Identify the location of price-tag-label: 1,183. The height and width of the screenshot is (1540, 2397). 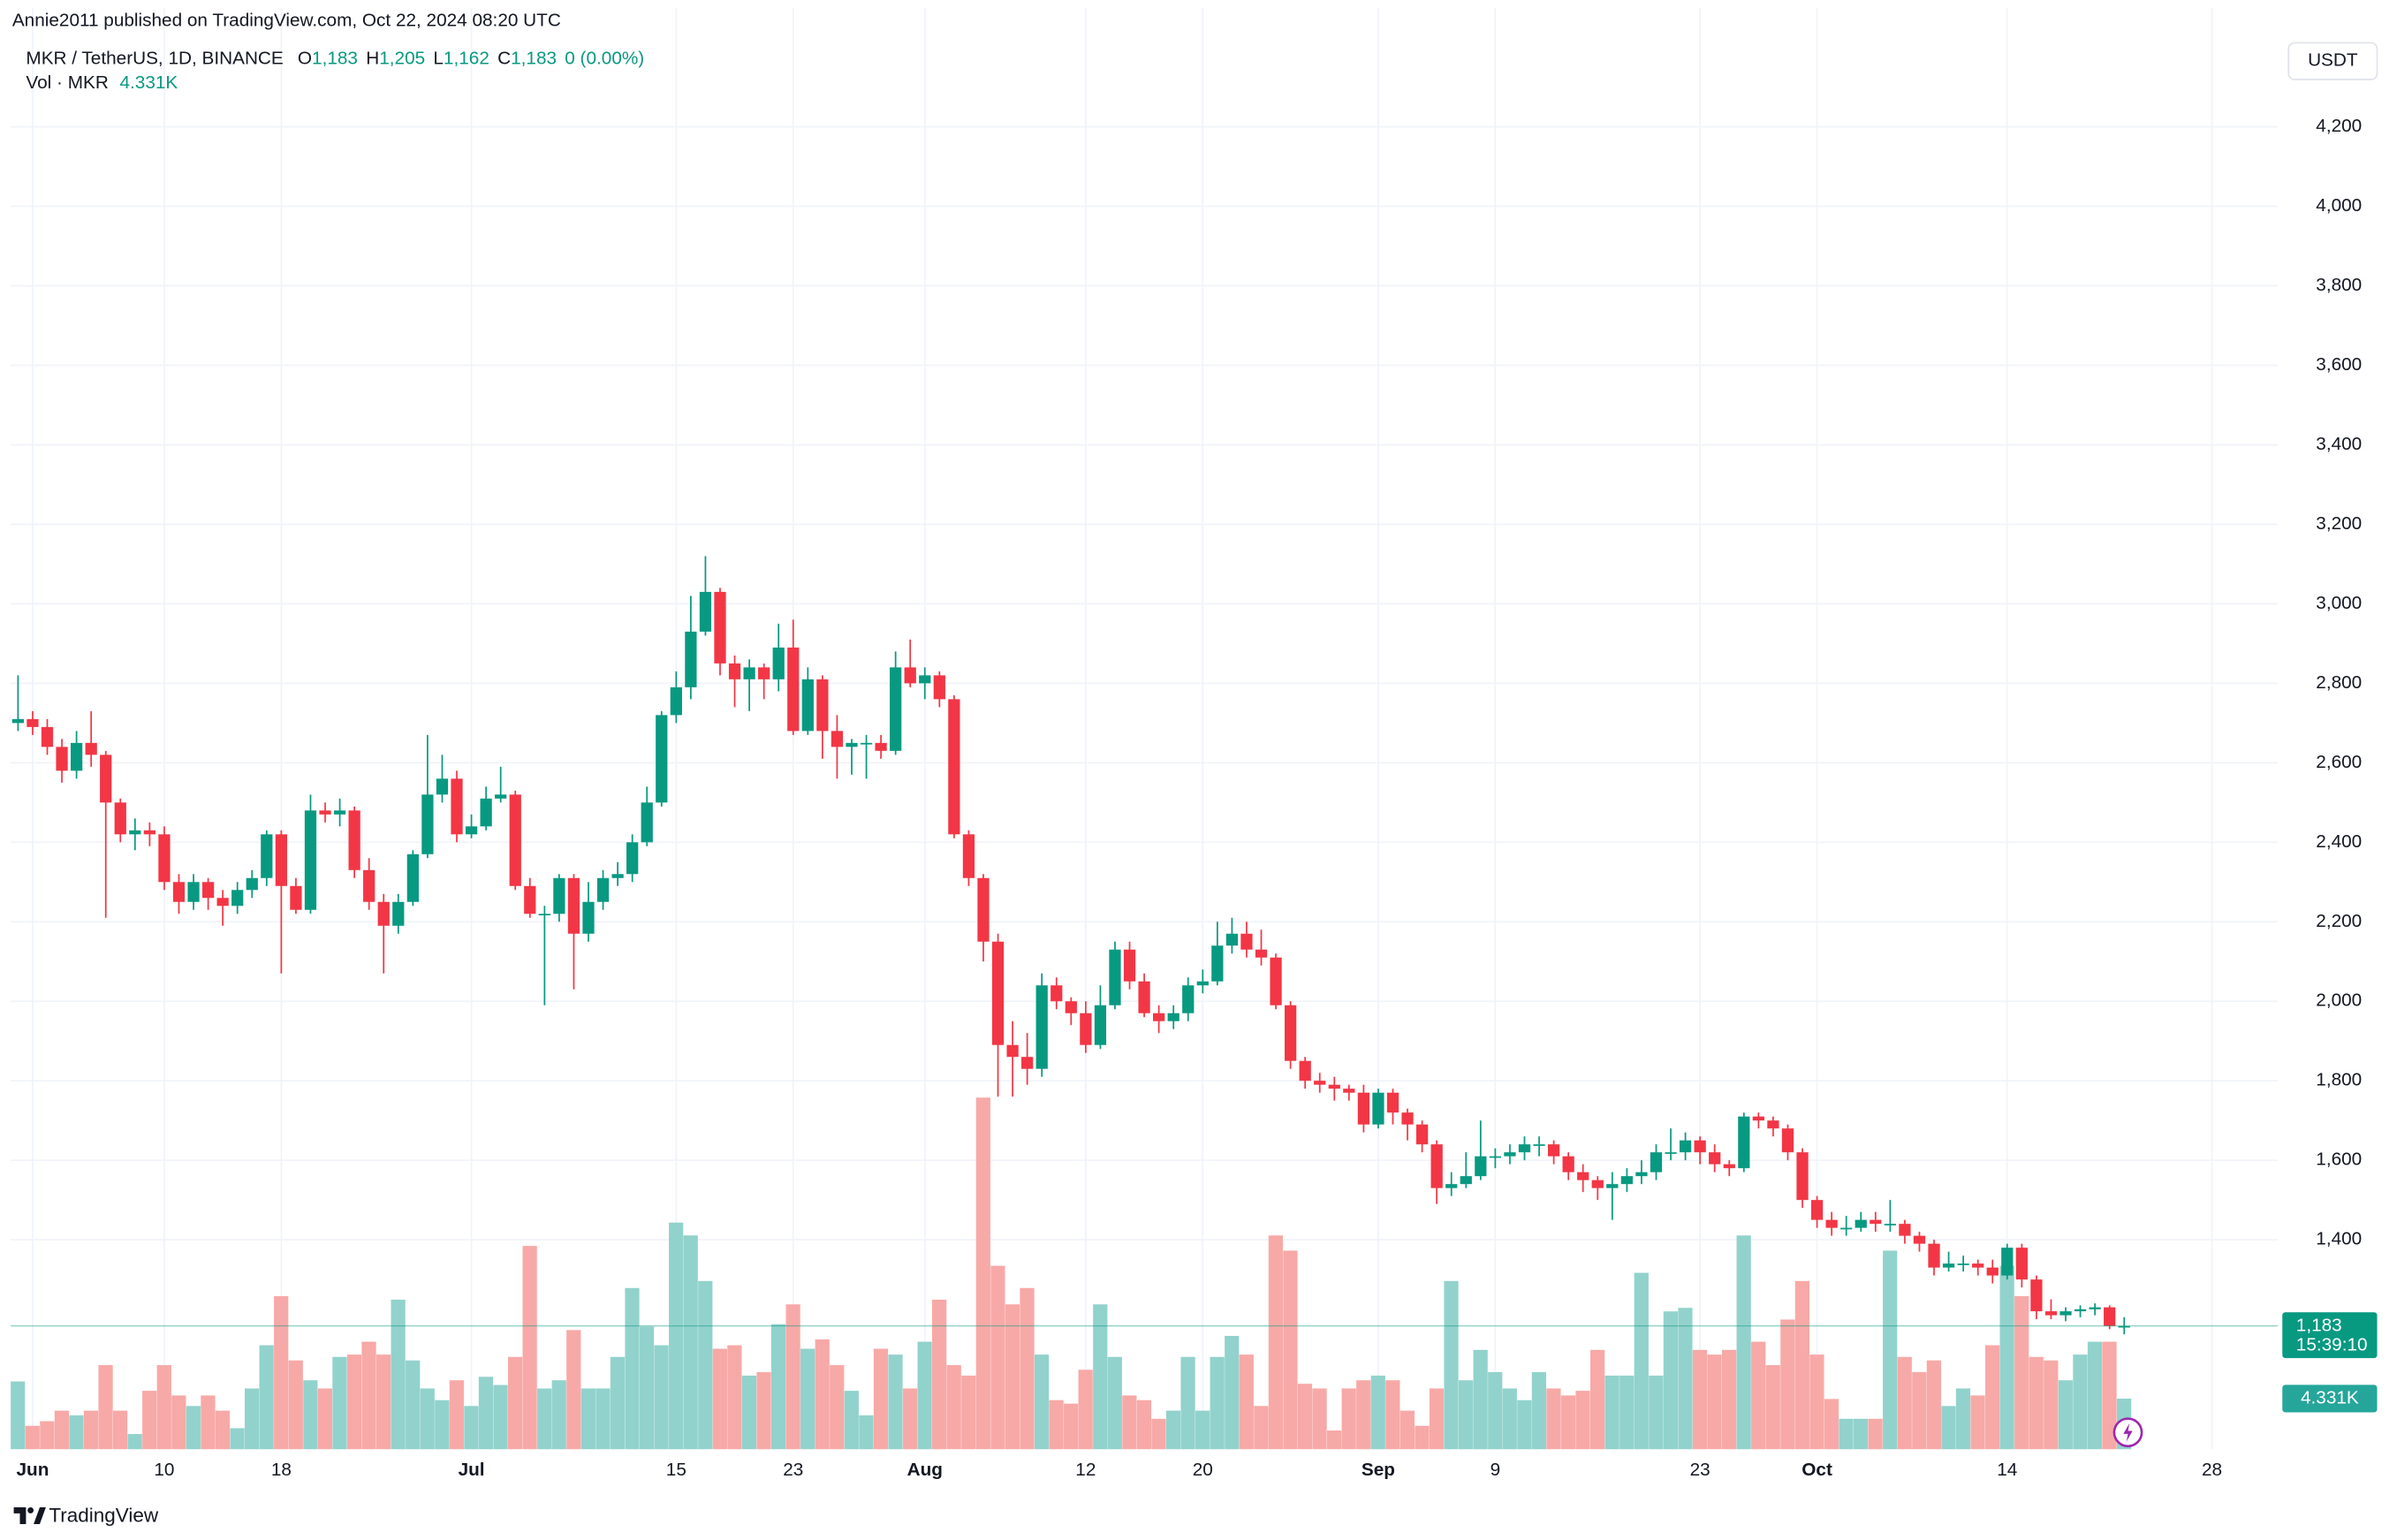
(2319, 1325).